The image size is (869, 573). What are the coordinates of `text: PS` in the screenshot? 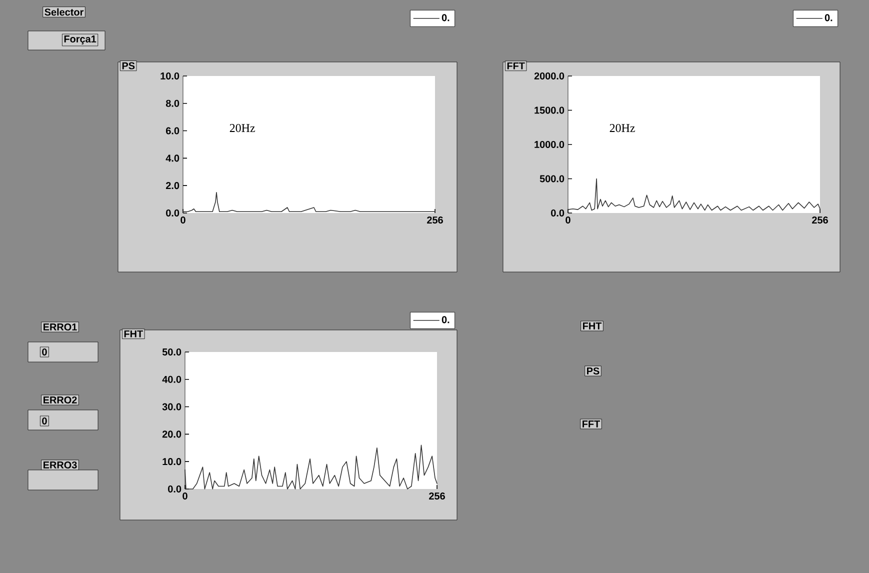 It's located at (593, 371).